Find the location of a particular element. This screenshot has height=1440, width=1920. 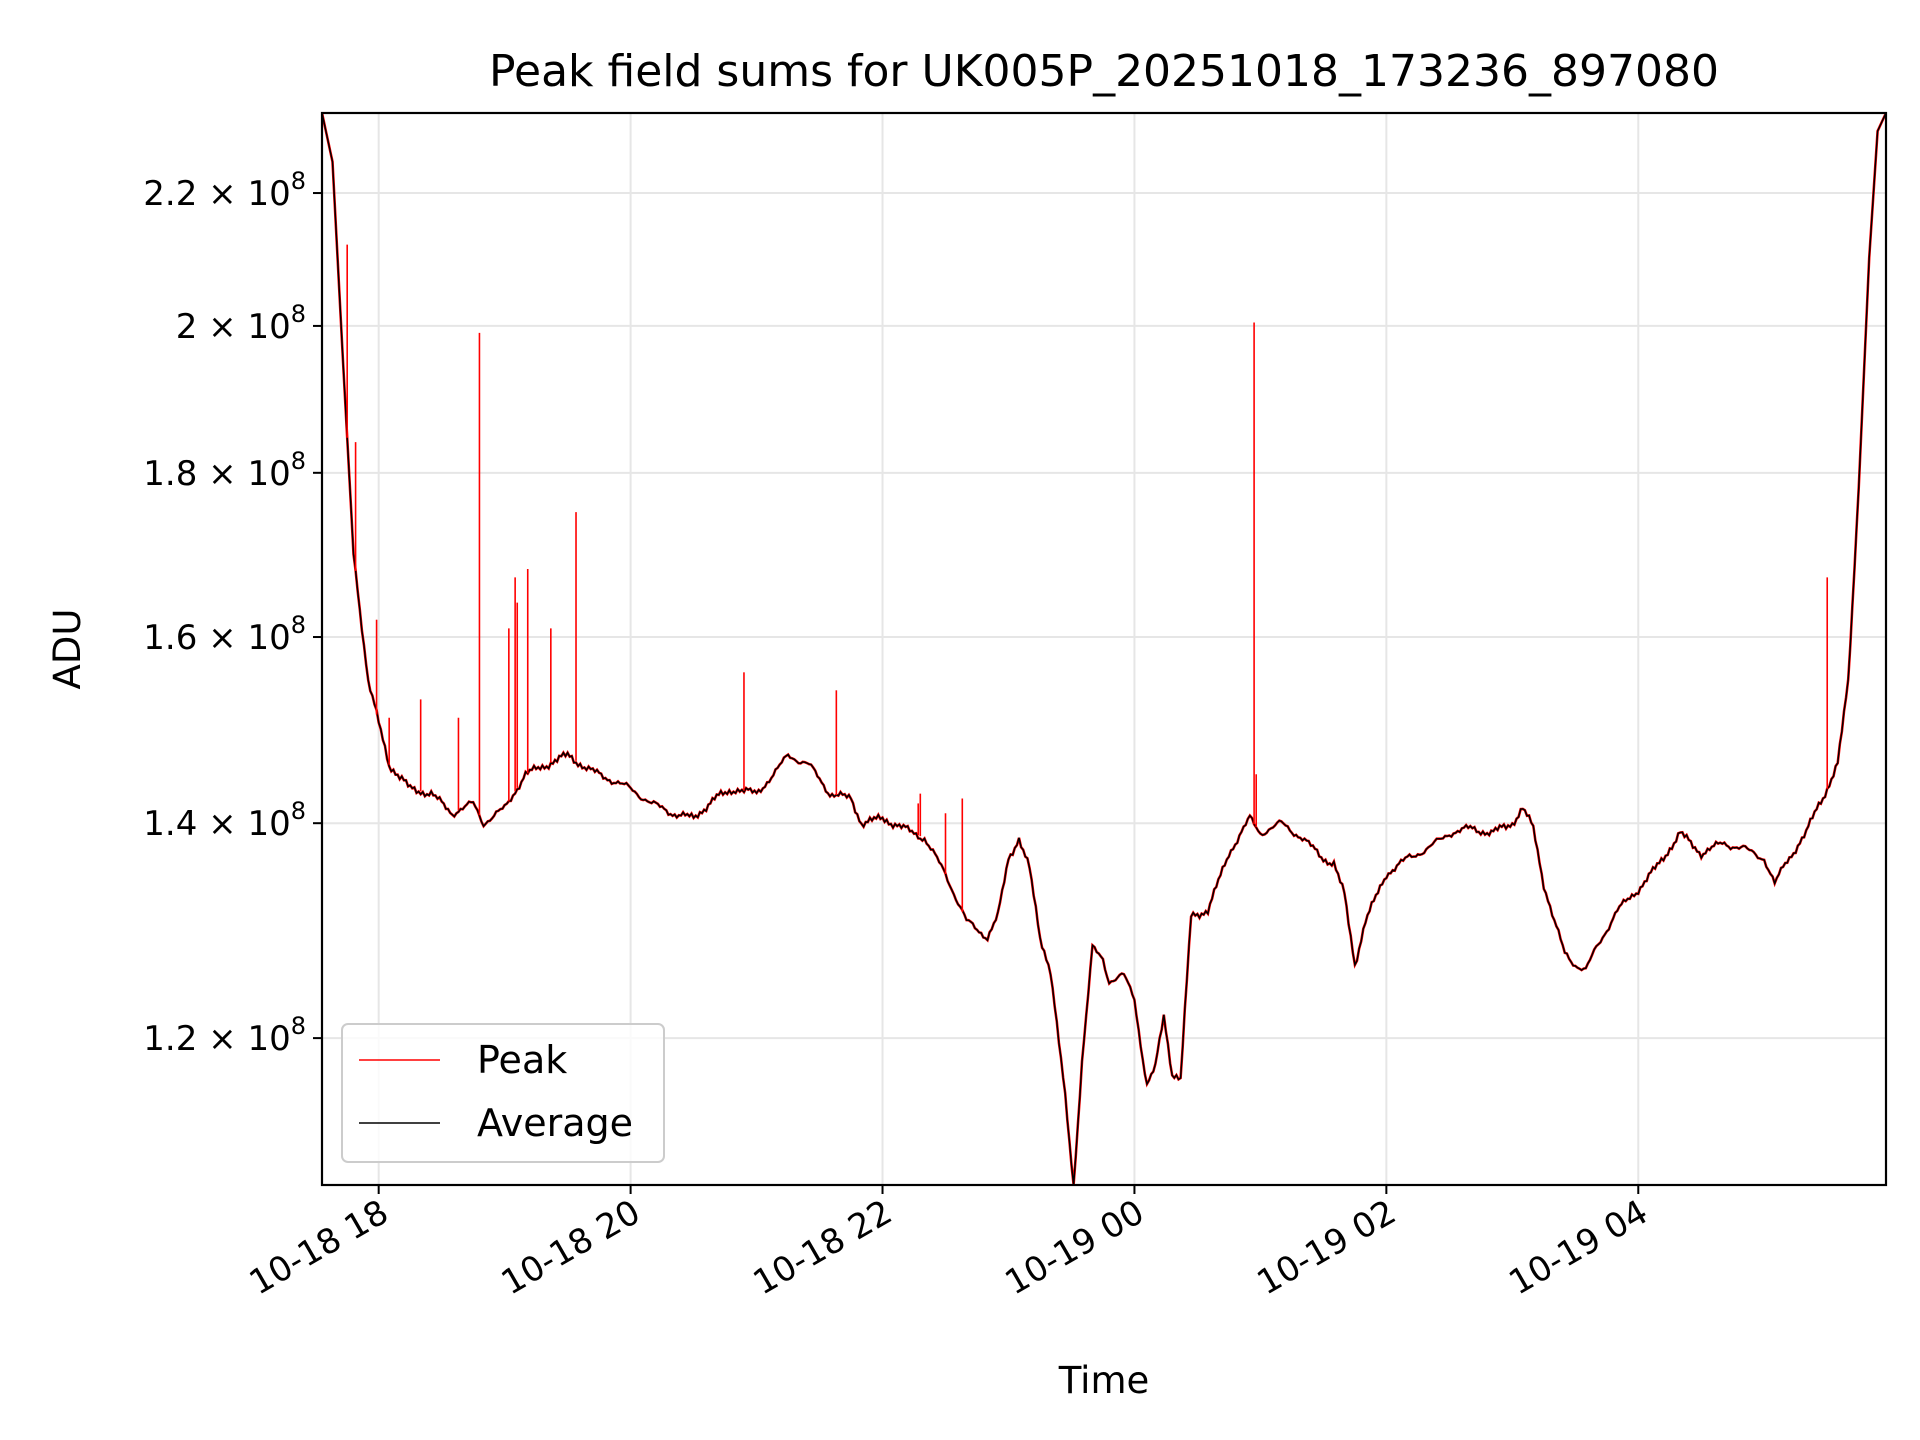

y-axis-label: ADU is located at coordinates (67, 649).